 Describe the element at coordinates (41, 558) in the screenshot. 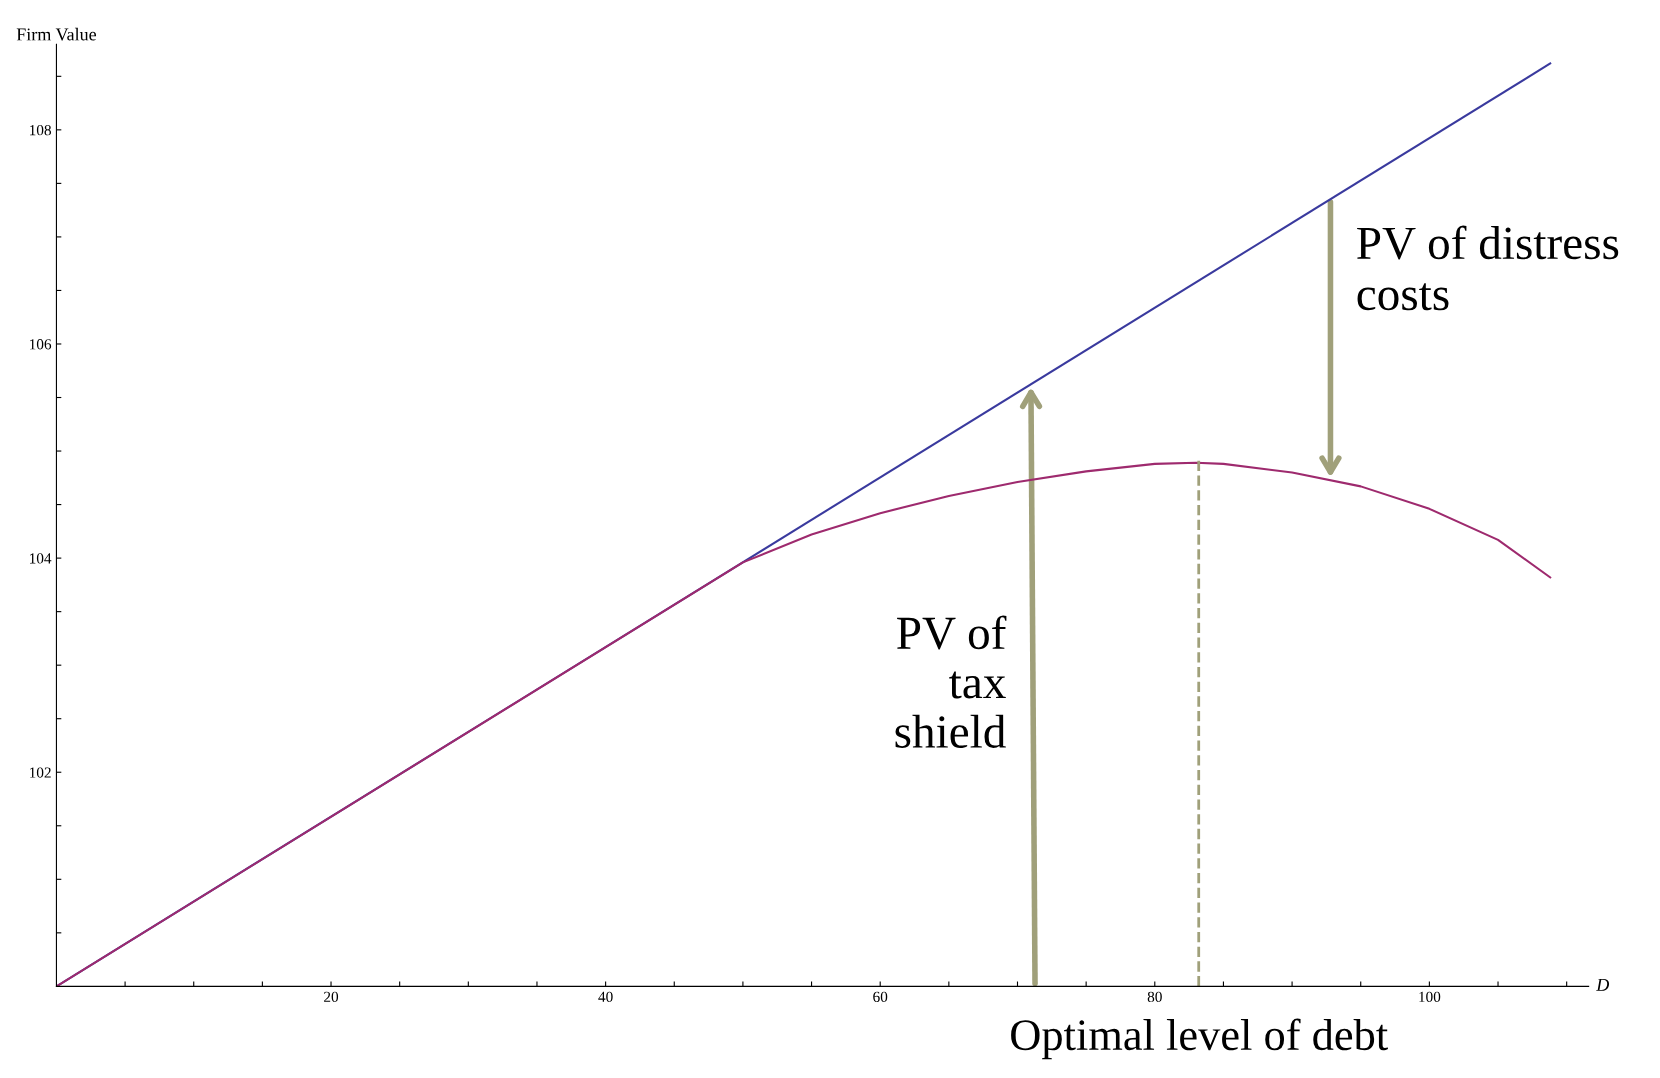

I see `y-tick-label: 104` at that location.